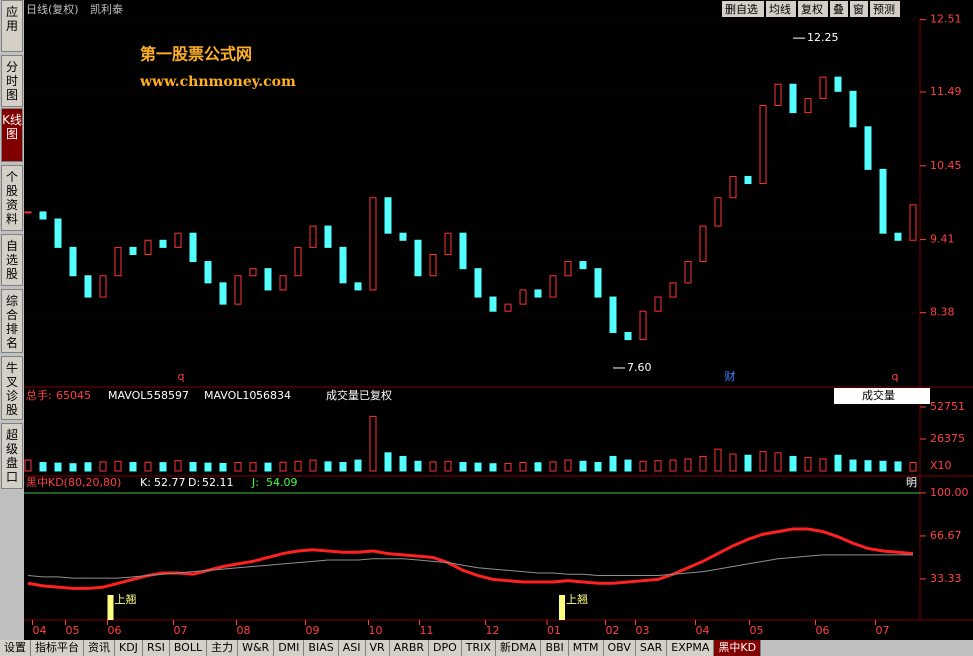  I want to click on indicator-tab: W&R, so click(256, 648).